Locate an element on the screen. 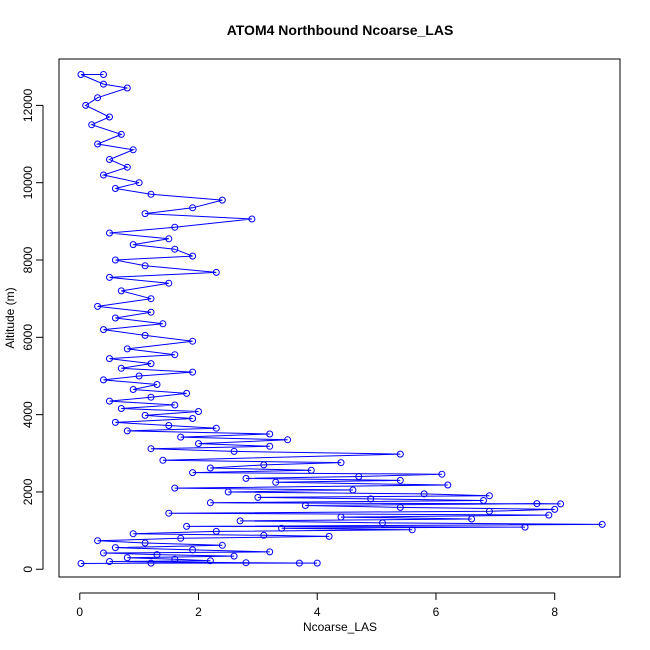 This screenshot has width=650, height=650. y-tick-label: 4000 is located at coordinates (28, 414).